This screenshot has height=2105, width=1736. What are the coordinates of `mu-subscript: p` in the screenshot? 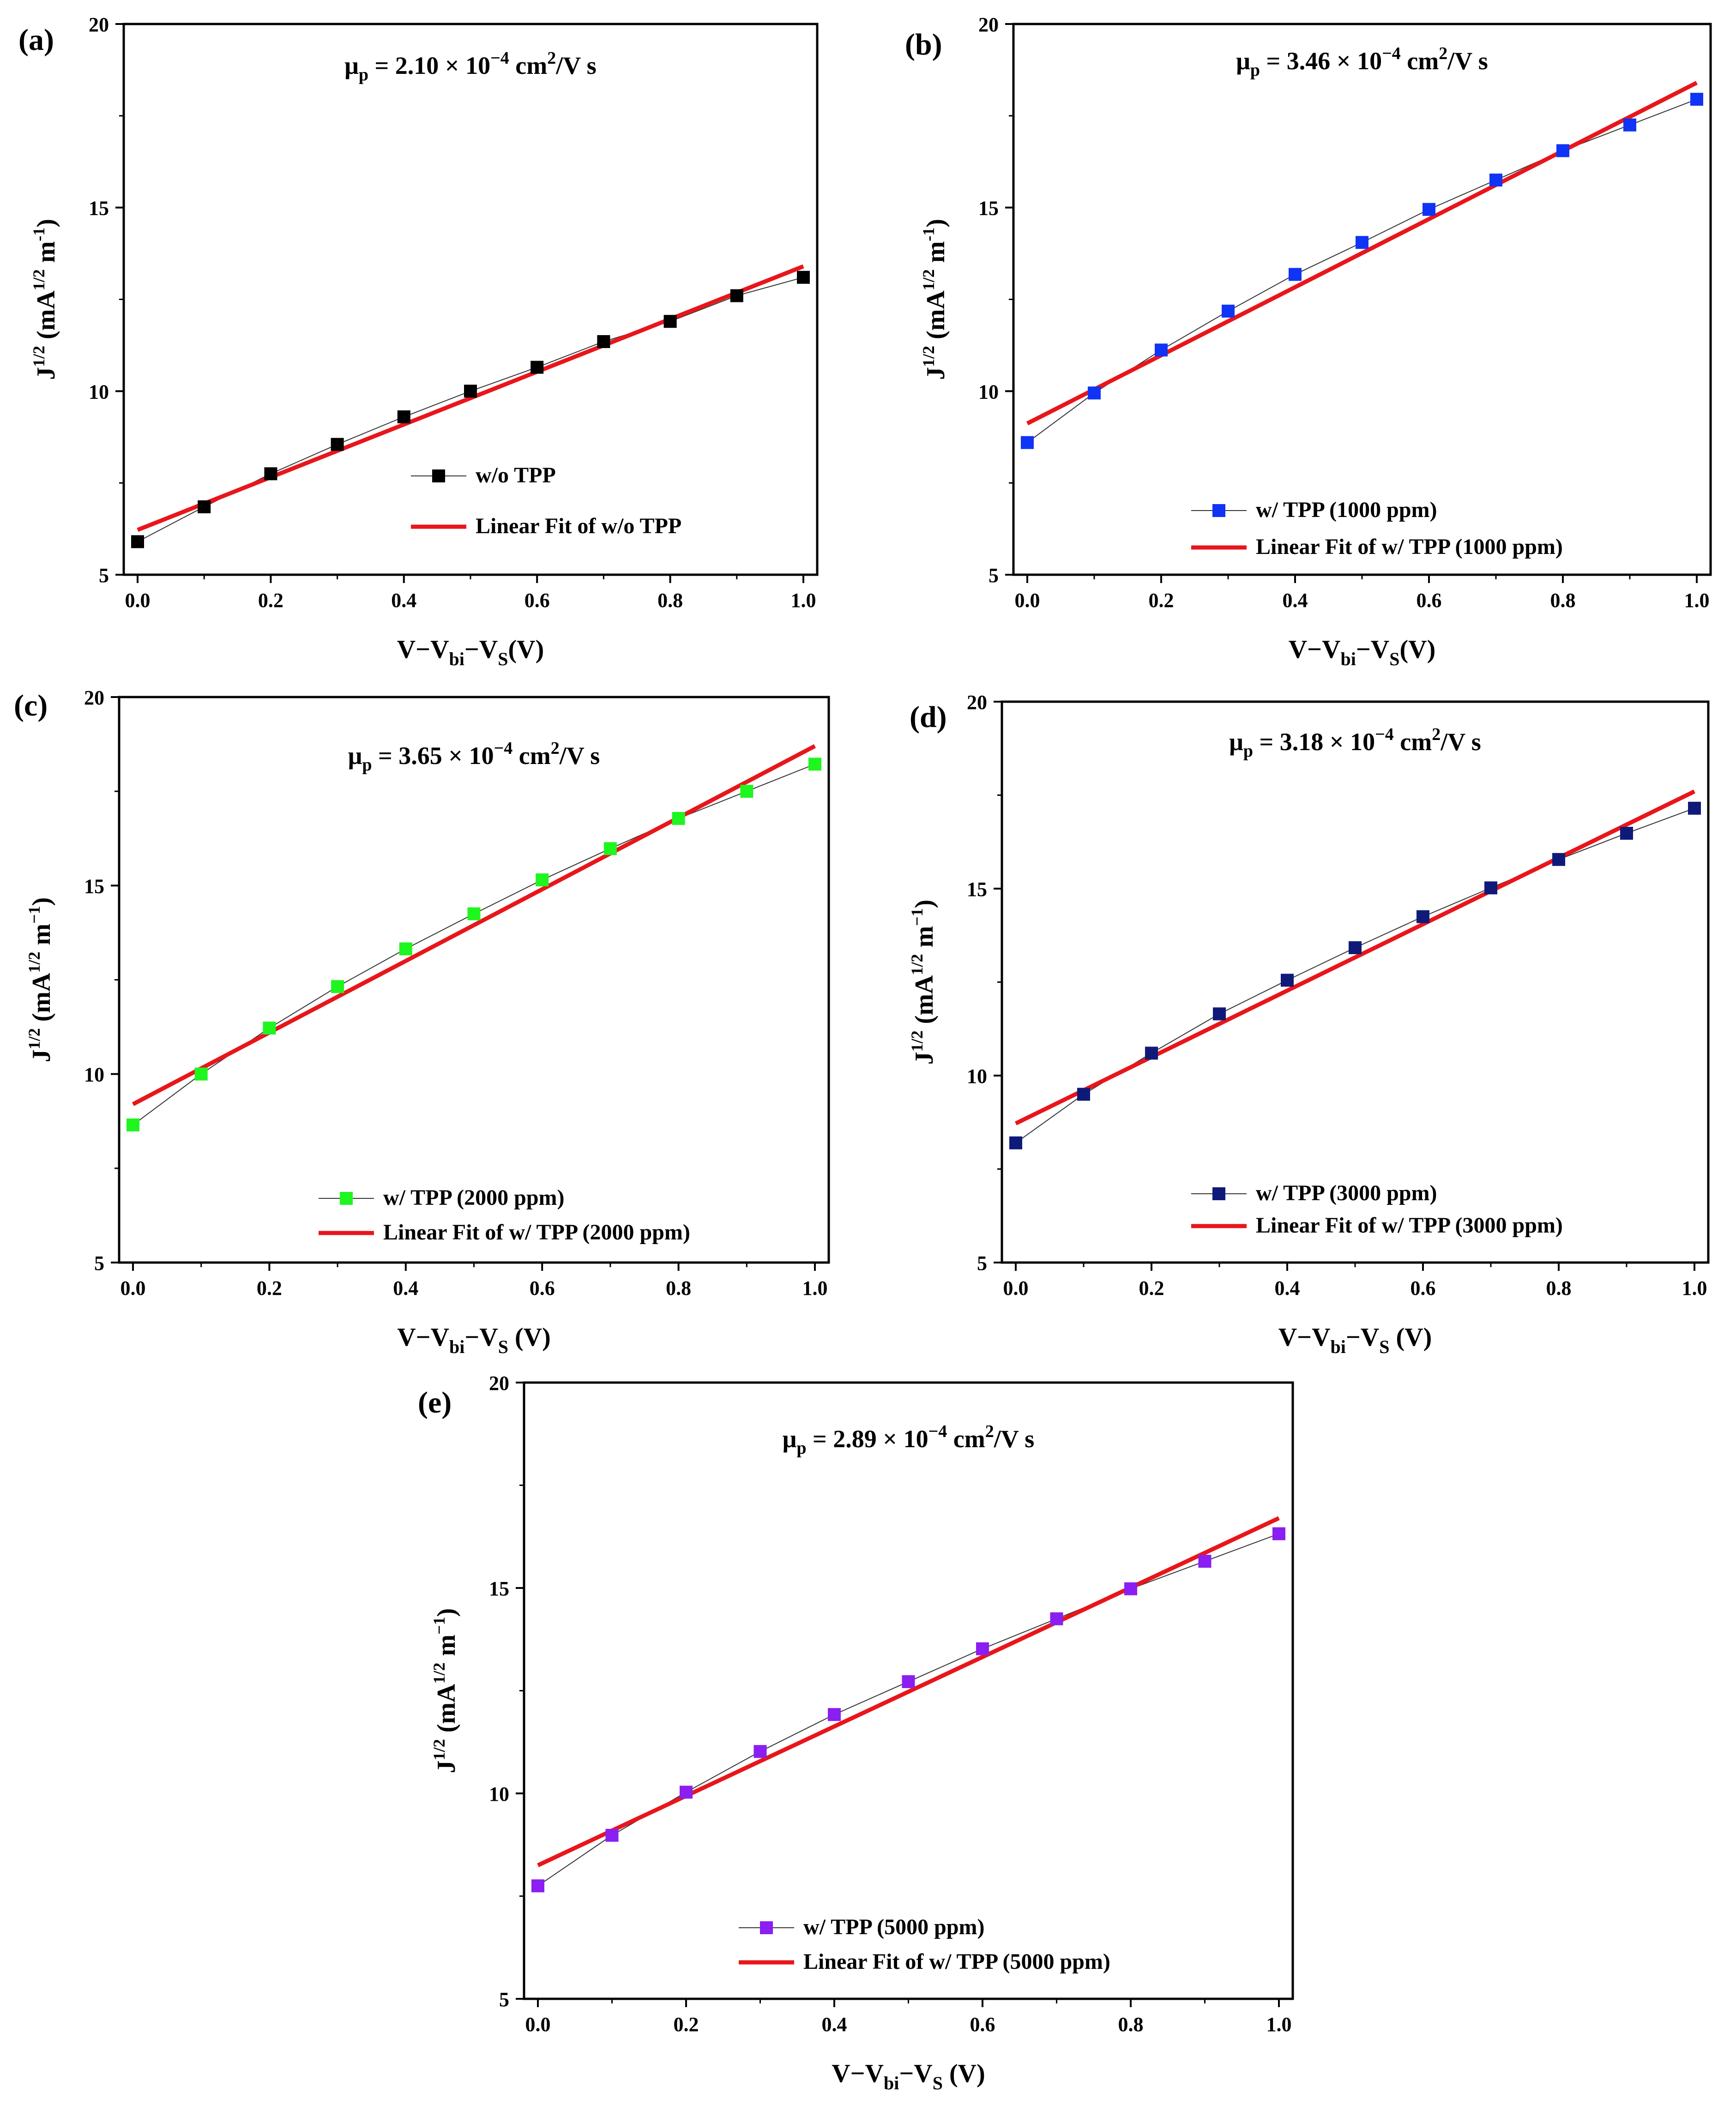 It's located at (801, 1448).